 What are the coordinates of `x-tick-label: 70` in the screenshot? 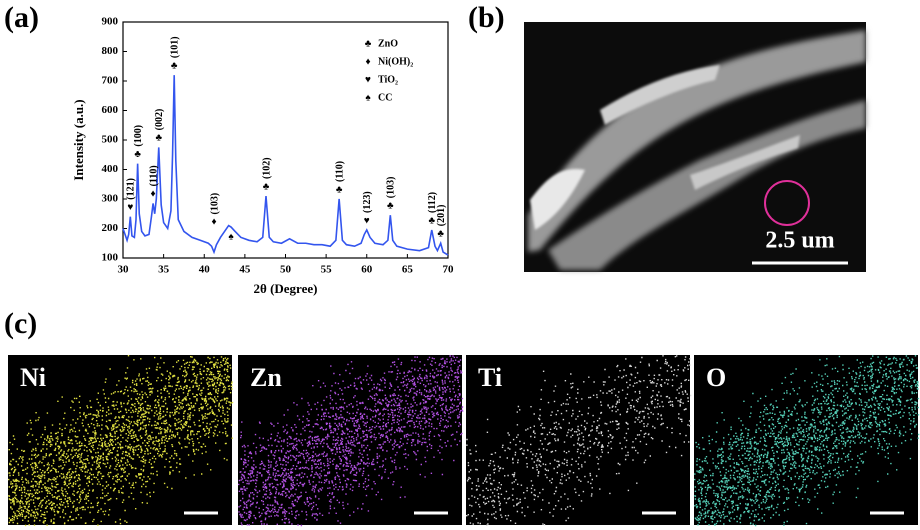 It's located at (449, 270).